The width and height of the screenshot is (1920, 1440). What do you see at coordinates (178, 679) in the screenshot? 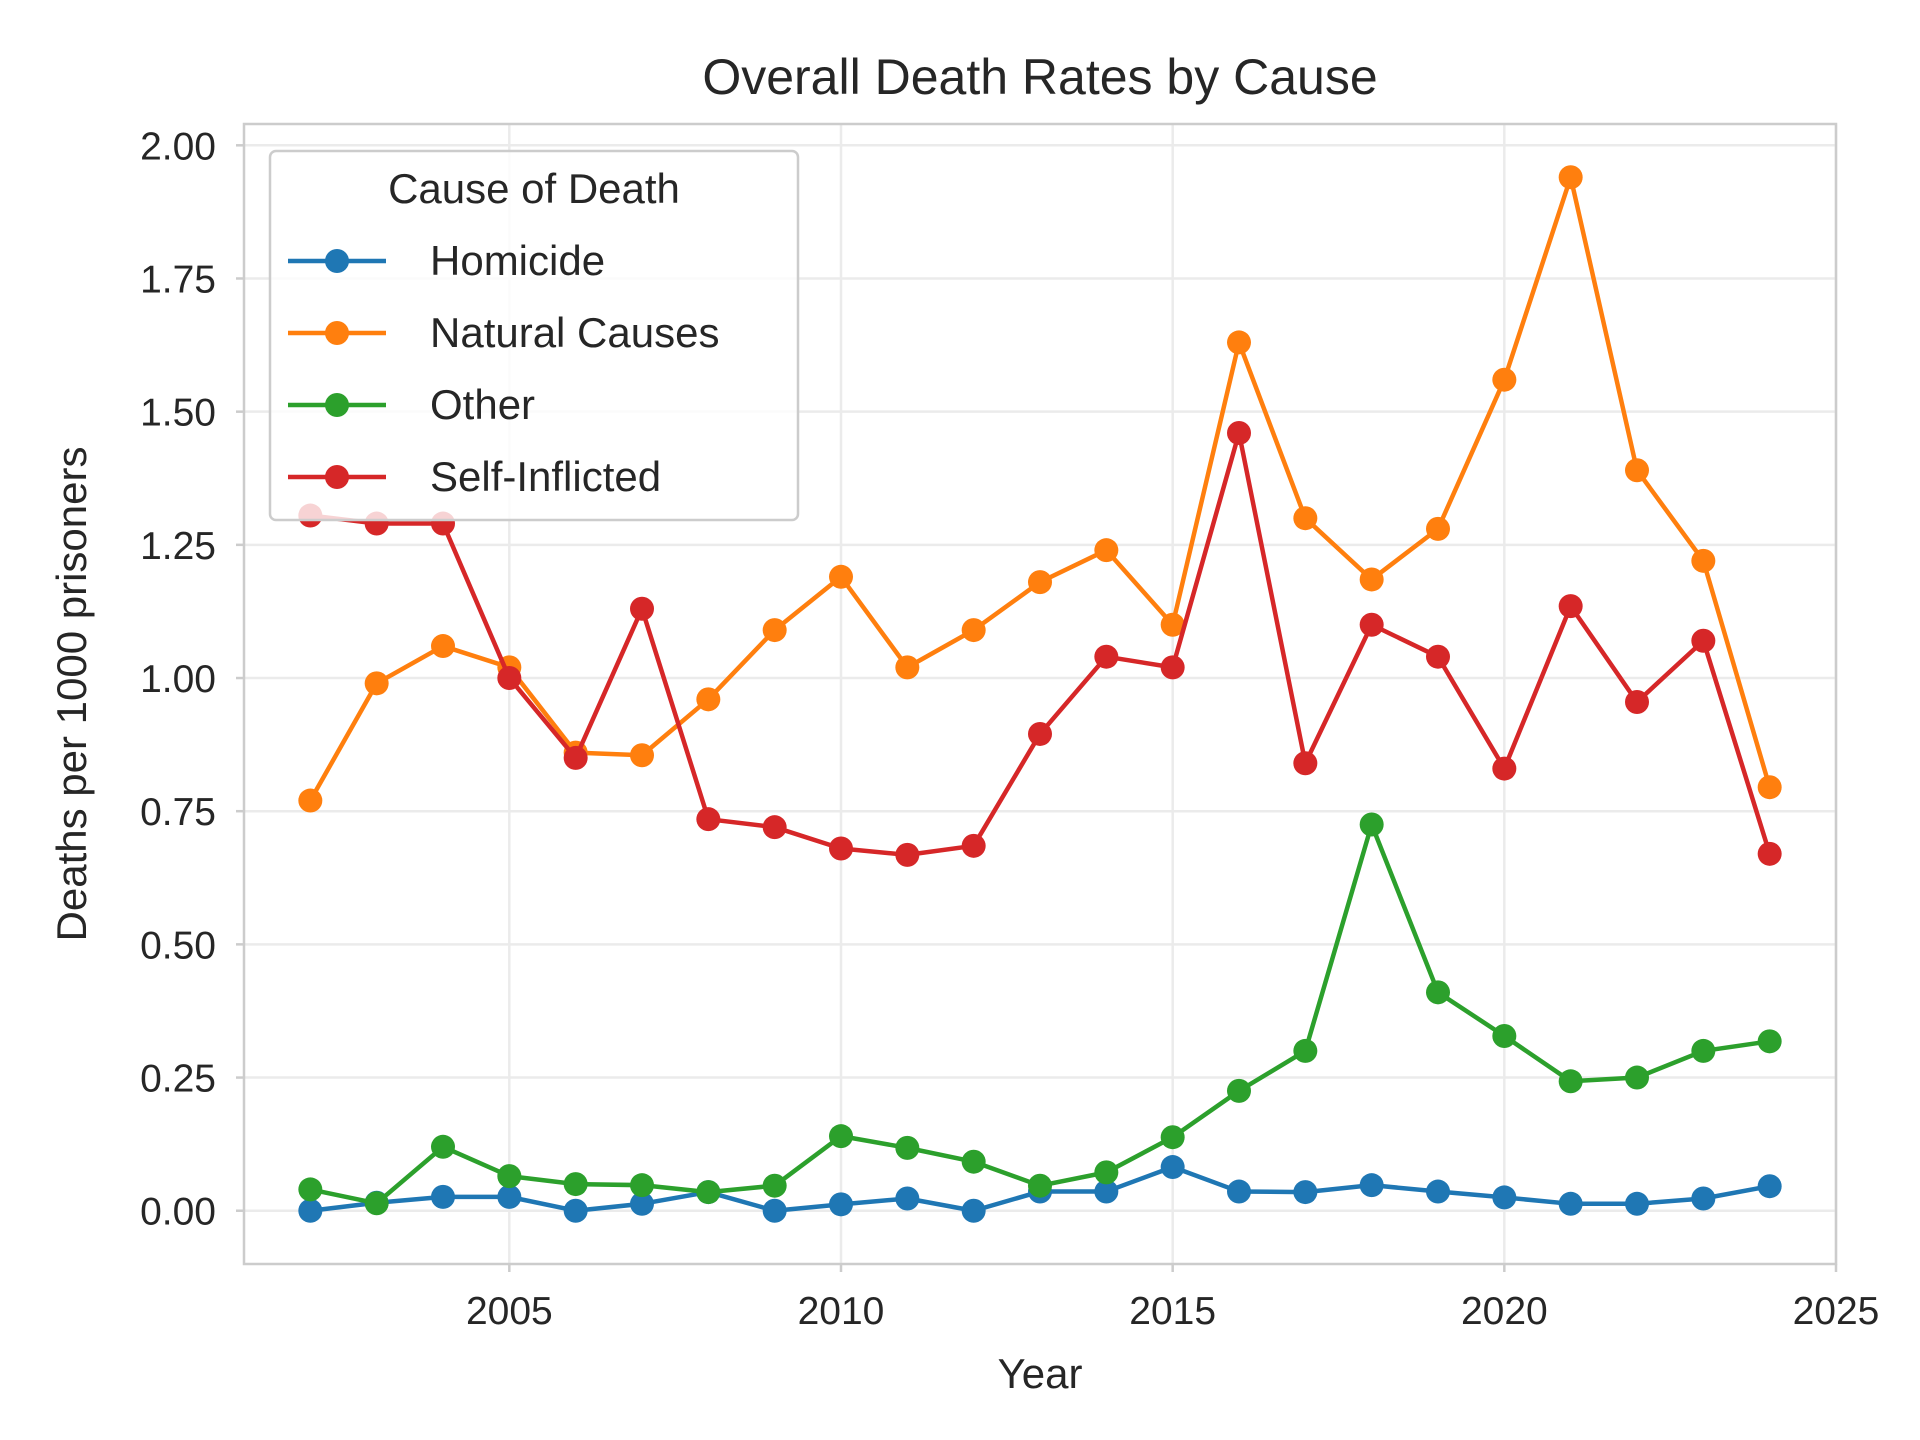
I see `y-tick-label: 1.00` at bounding box center [178, 679].